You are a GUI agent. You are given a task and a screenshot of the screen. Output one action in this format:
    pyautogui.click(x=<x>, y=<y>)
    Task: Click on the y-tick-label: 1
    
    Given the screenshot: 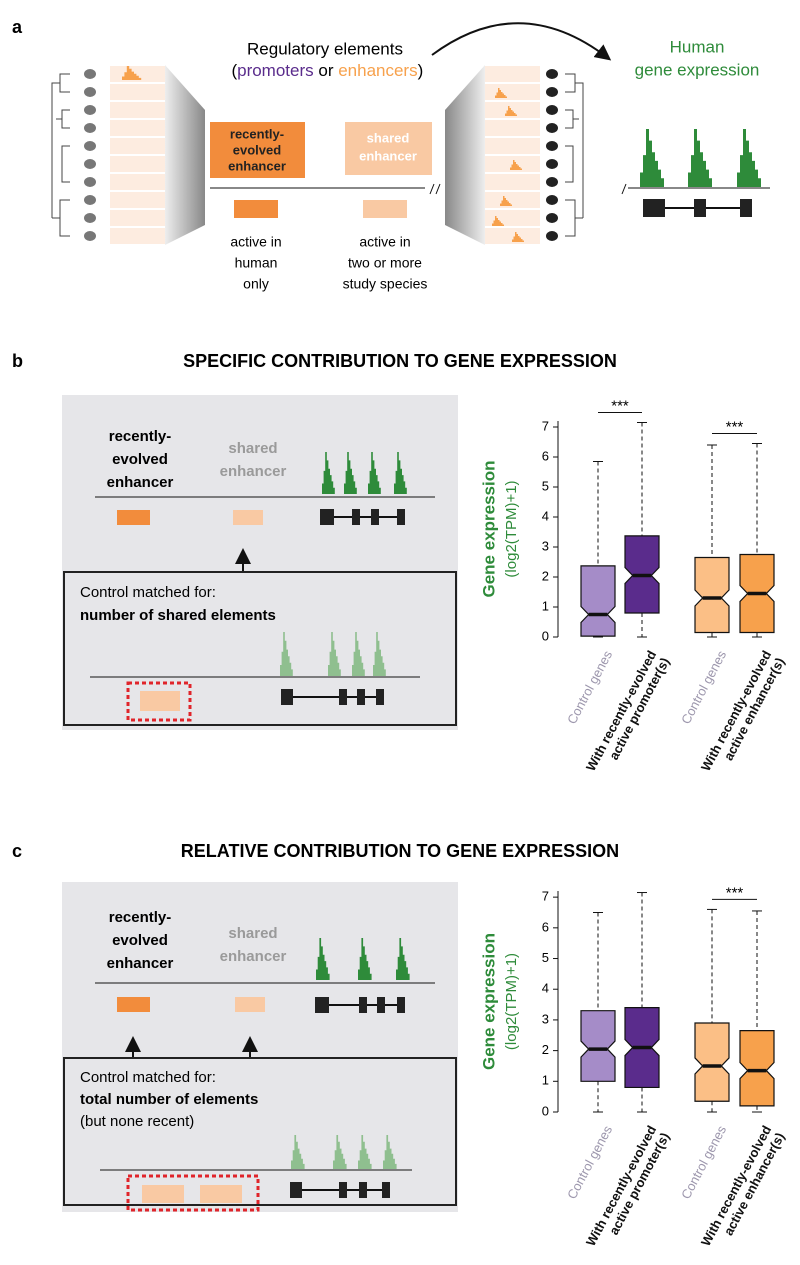 What is the action you would take?
    pyautogui.click(x=545, y=1080)
    